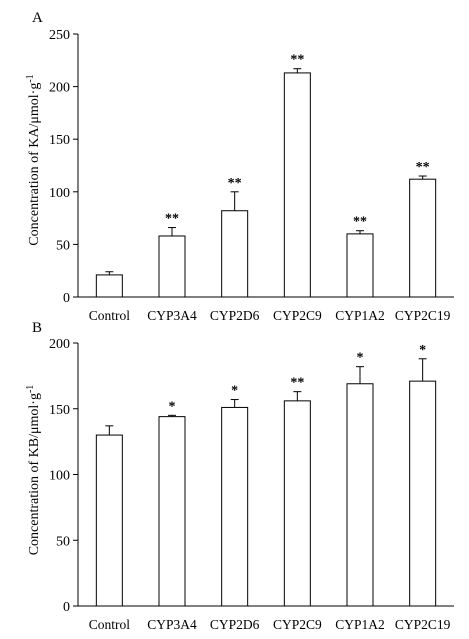  I want to click on panel-b-ticks: 0 50 100 150 200, so click(63, 476).